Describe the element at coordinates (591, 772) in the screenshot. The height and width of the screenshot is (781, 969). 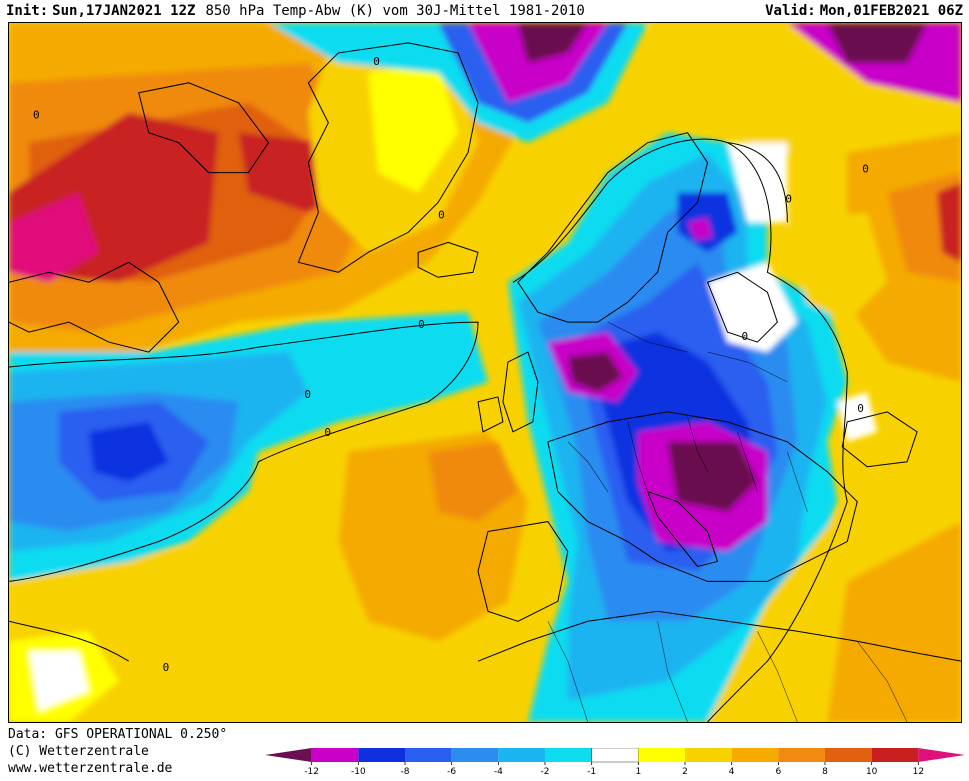
I see `colorbar-tick-label: -1` at that location.